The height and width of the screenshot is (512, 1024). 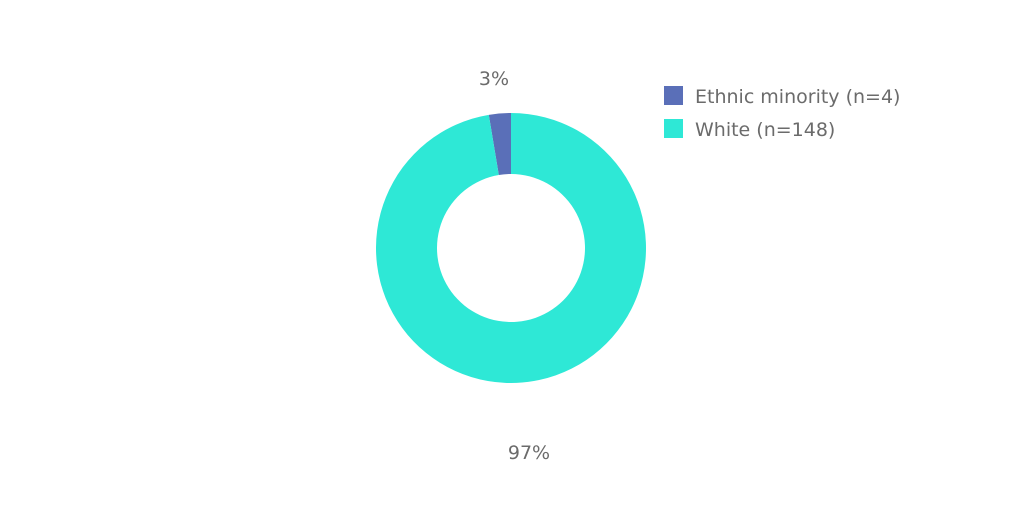 I want to click on legend-item-white: White (n=148), so click(x=749, y=130).